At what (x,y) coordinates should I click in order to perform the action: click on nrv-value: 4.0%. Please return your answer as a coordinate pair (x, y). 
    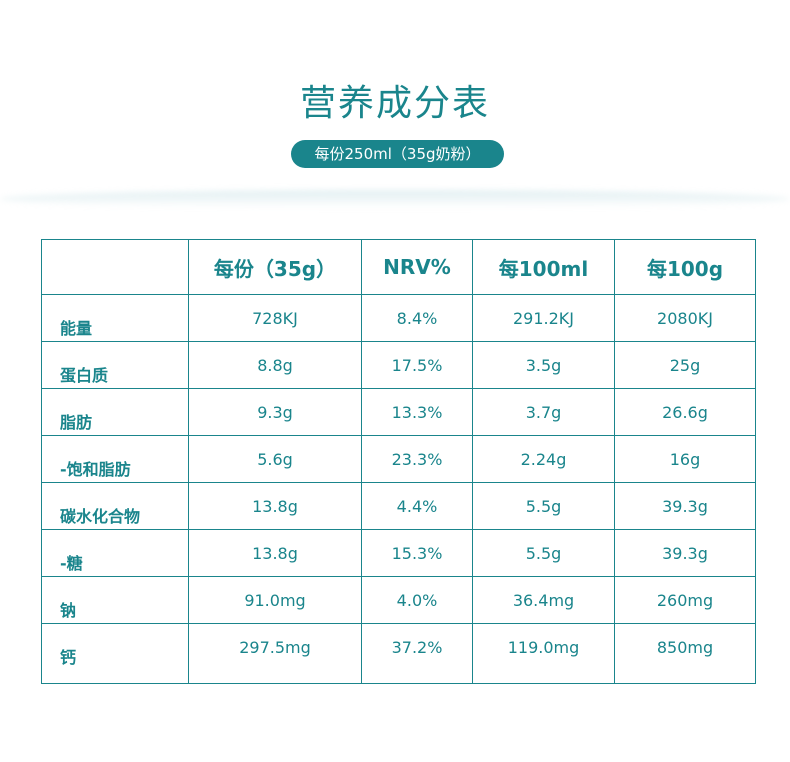
    Looking at the image, I should click on (417, 600).